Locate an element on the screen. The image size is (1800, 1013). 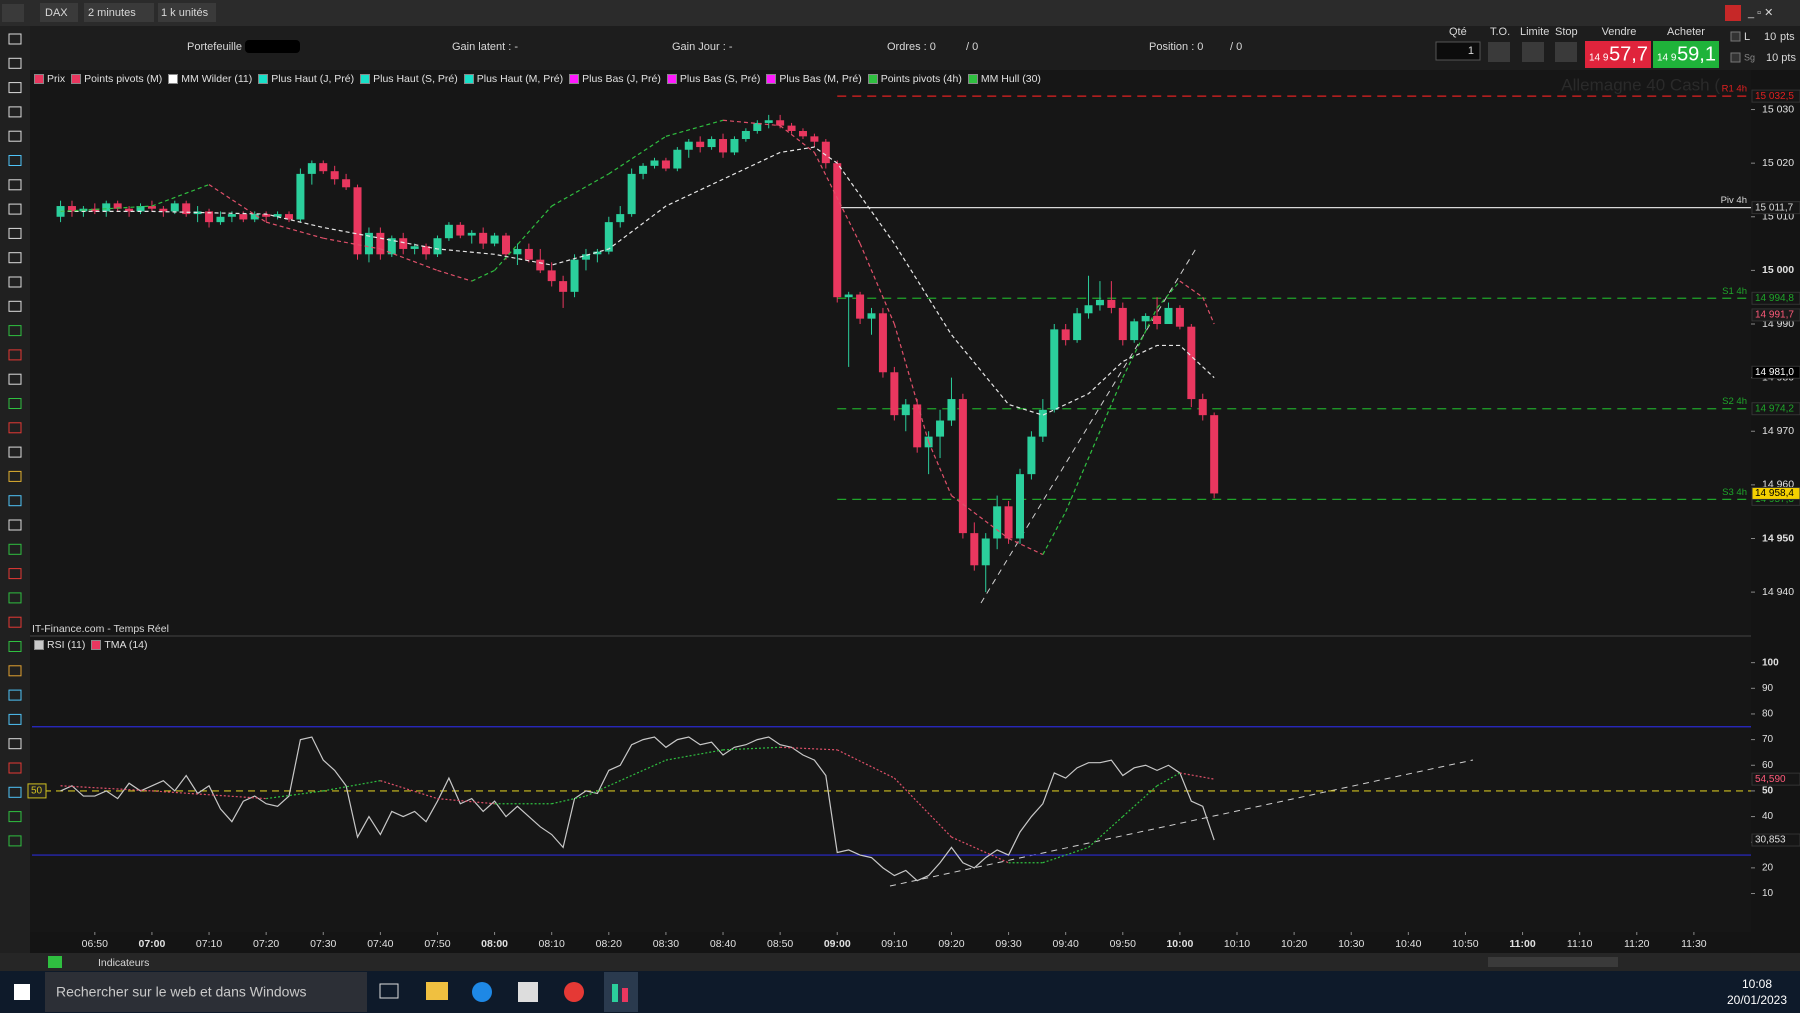
edge-icon is located at coordinates (482, 992).